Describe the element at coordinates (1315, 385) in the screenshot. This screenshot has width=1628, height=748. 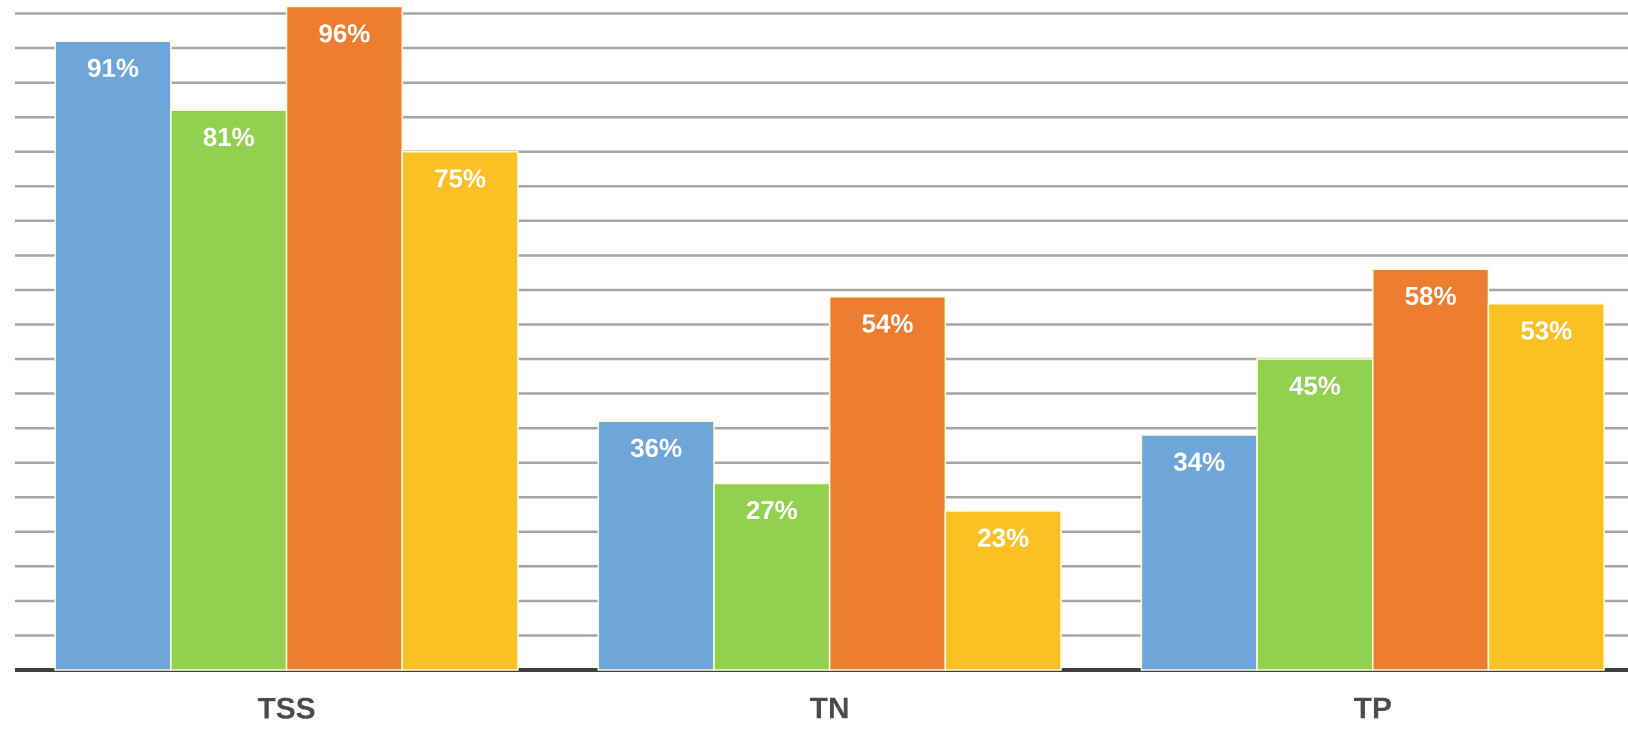
I see `data-label: 45%` at that location.